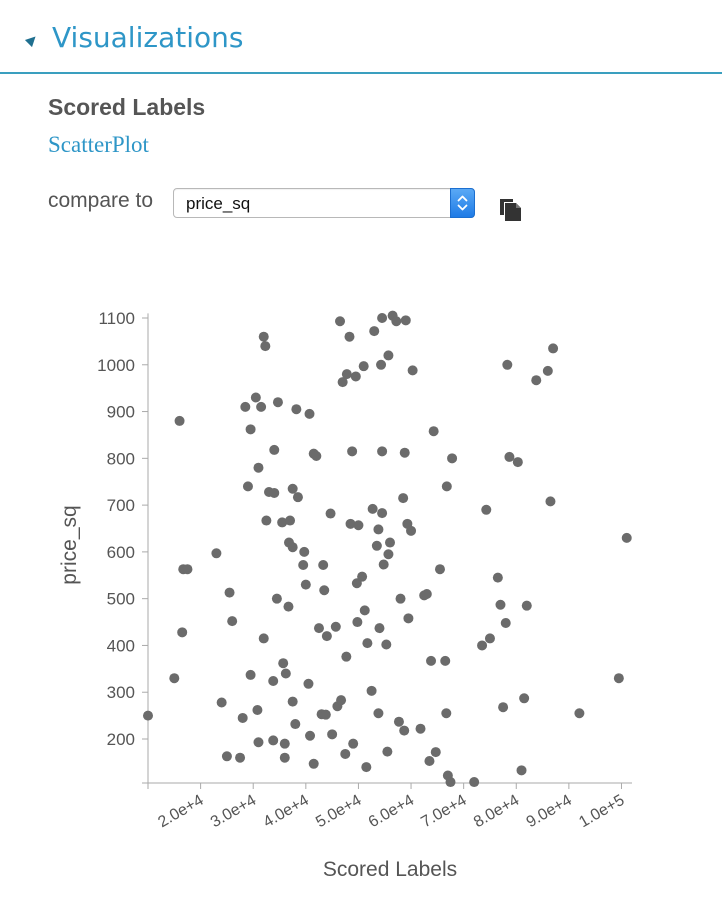  What do you see at coordinates (32, 40) in the screenshot?
I see `triangle-down-icon` at bounding box center [32, 40].